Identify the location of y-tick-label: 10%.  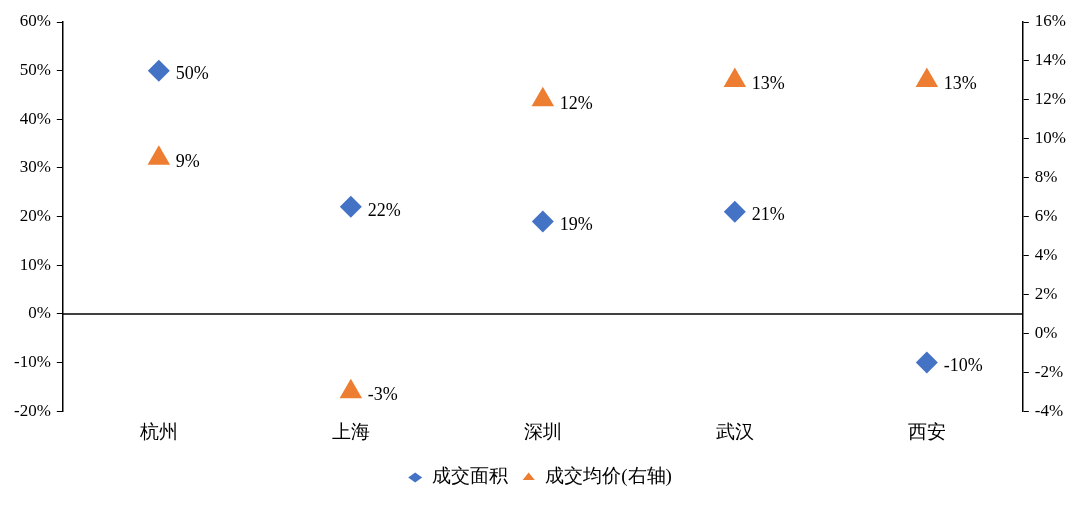
(35, 264).